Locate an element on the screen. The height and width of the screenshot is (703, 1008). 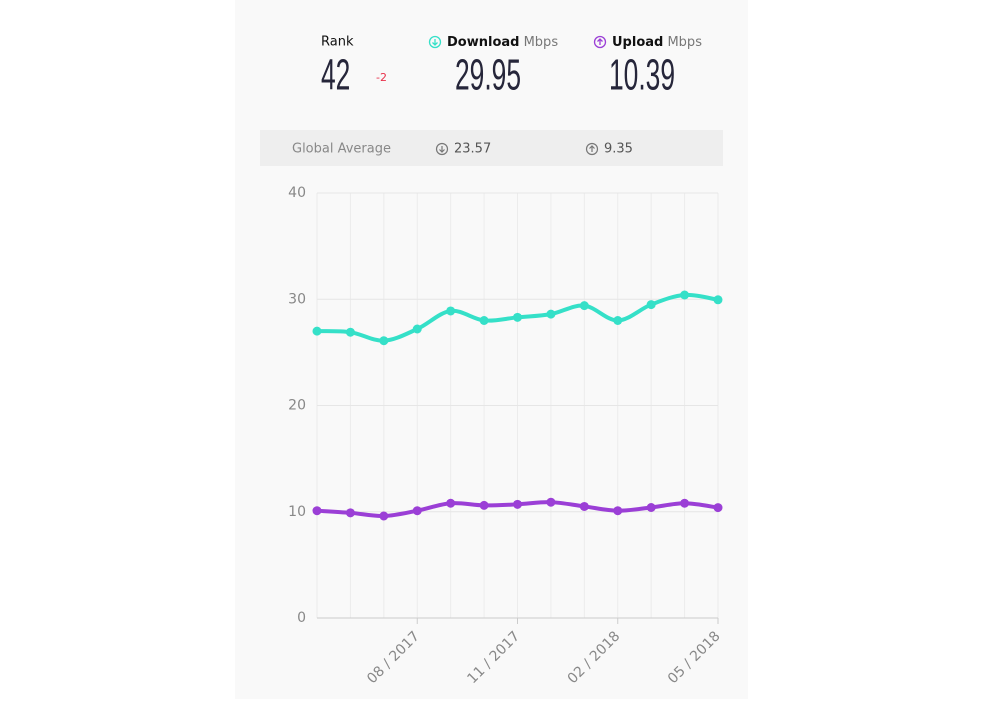
global-upload-icon is located at coordinates (592, 149).